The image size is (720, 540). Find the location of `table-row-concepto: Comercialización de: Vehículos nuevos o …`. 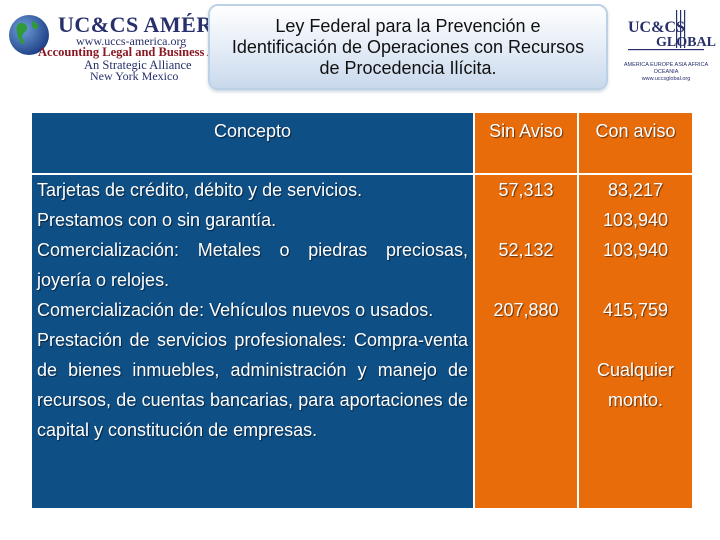

table-row-concepto: Comercialización de: Vehículos nuevos o … is located at coordinates (235, 310).